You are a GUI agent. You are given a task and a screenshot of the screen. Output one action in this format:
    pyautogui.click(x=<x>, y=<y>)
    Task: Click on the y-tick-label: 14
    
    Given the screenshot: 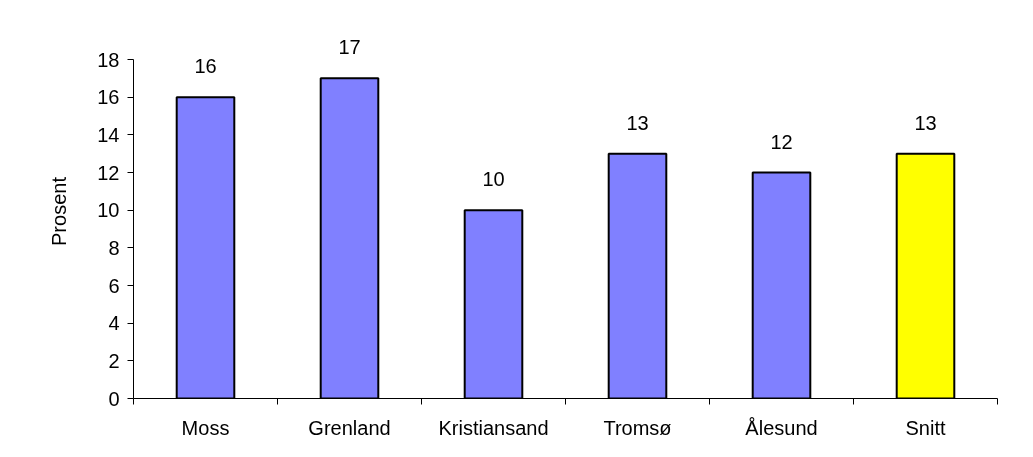 What is the action you would take?
    pyautogui.click(x=108, y=134)
    